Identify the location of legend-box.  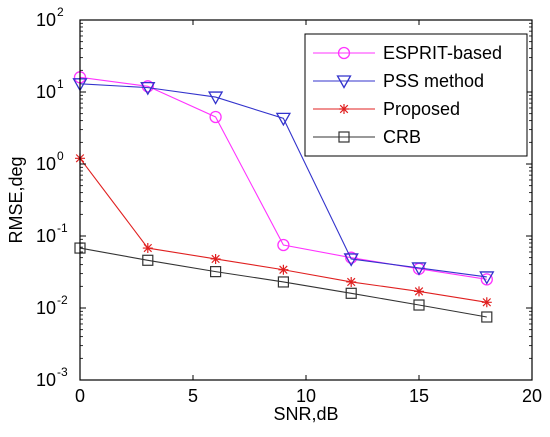
(416, 95).